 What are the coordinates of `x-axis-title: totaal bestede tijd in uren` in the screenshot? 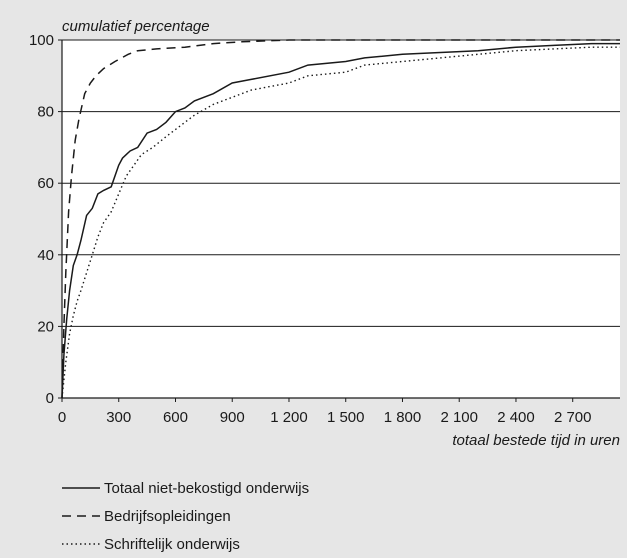 It's located at (536, 440).